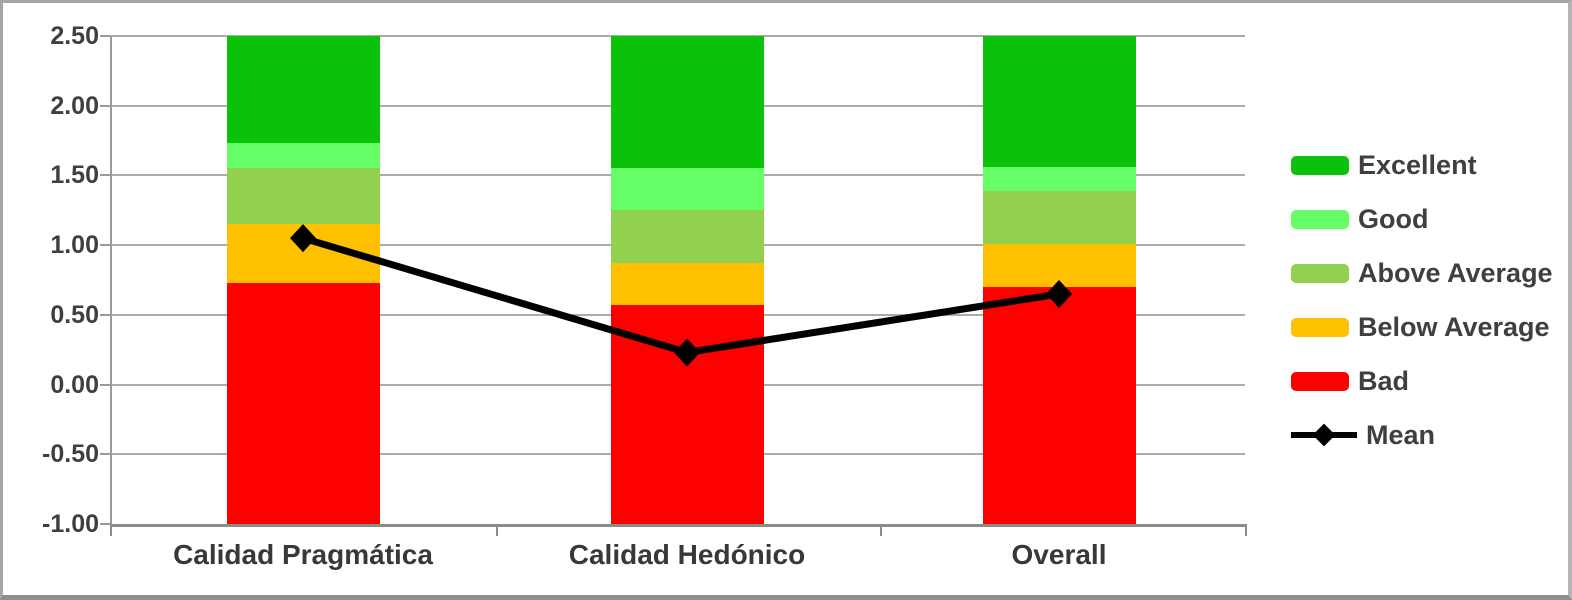  Describe the element at coordinates (111, 280) in the screenshot. I see `y-axis-line` at that location.